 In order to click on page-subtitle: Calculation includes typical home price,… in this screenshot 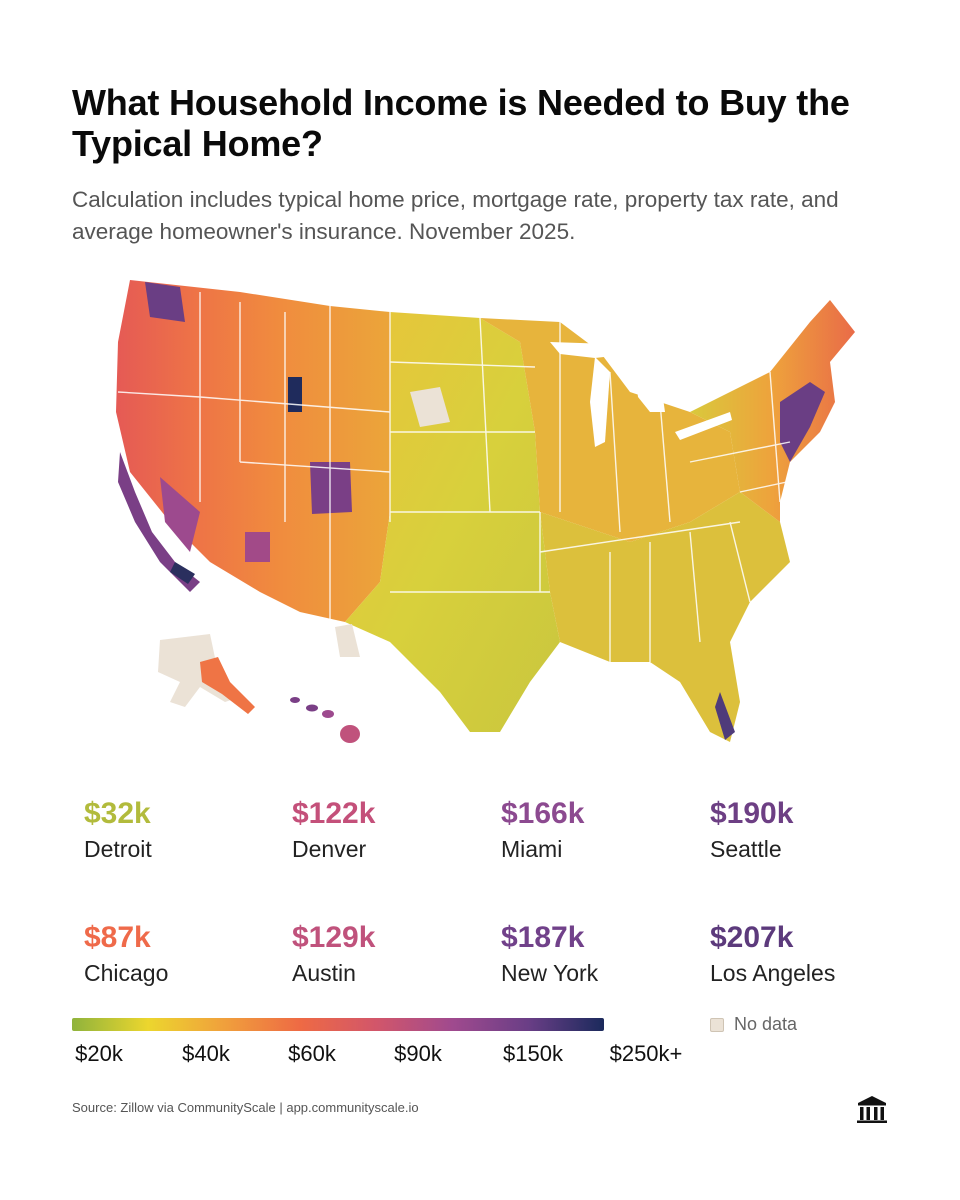, I will do `click(455, 215)`.